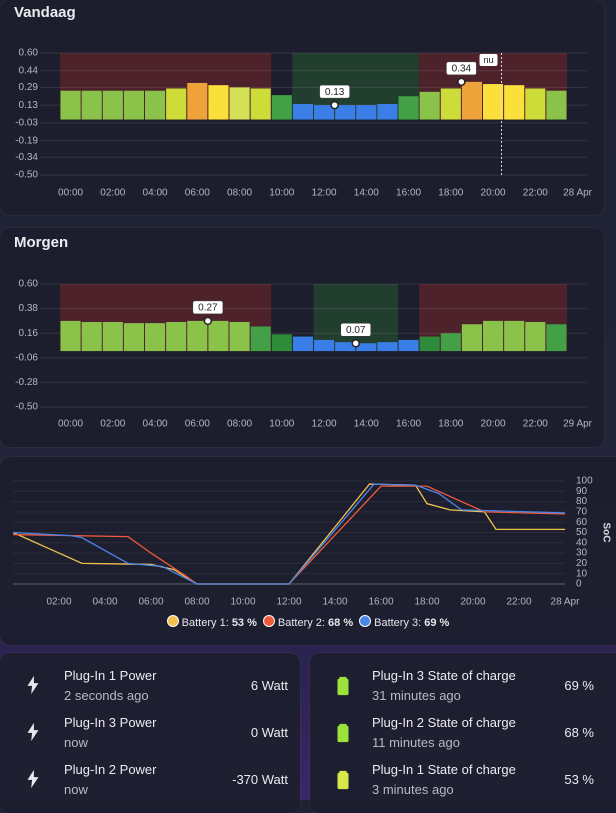  Describe the element at coordinates (110, 675) in the screenshot. I see `entity-name: Plug-In 1 Power` at that location.